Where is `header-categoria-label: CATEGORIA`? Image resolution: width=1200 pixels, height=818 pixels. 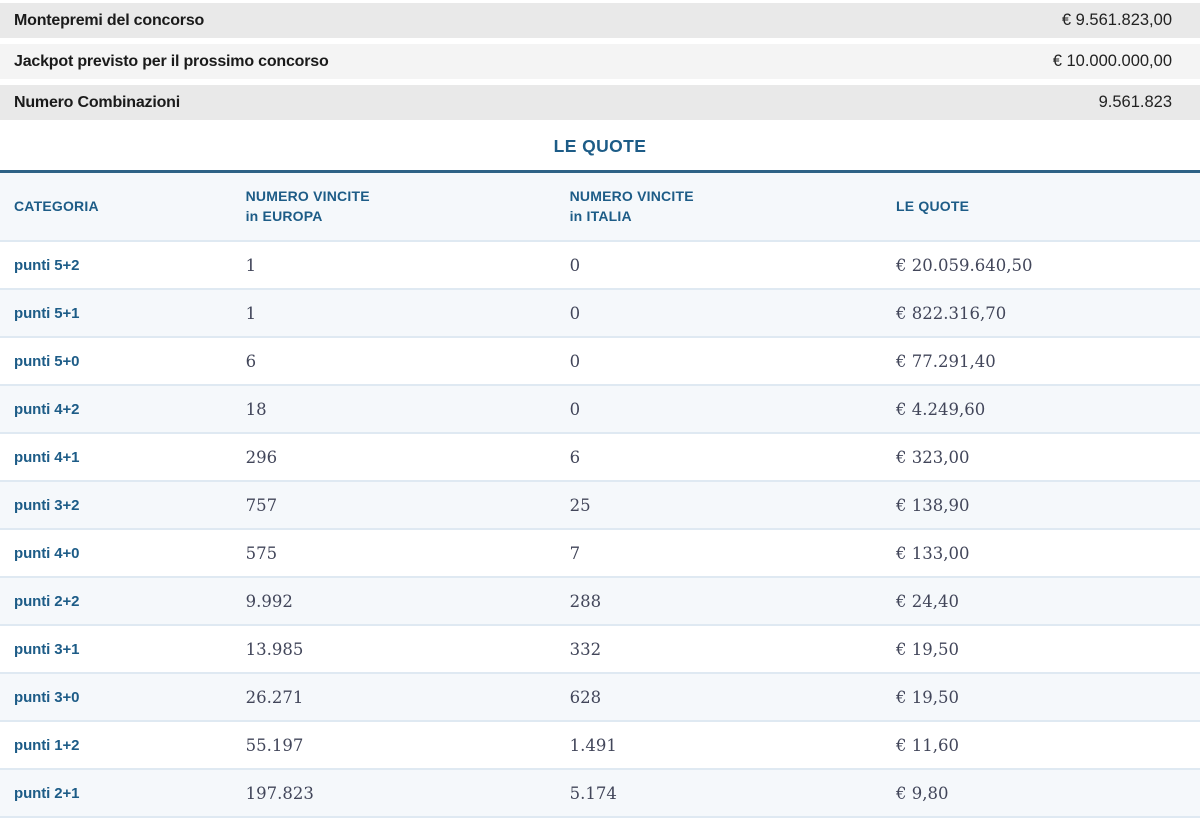
header-categoria-label: CATEGORIA is located at coordinates (56, 205).